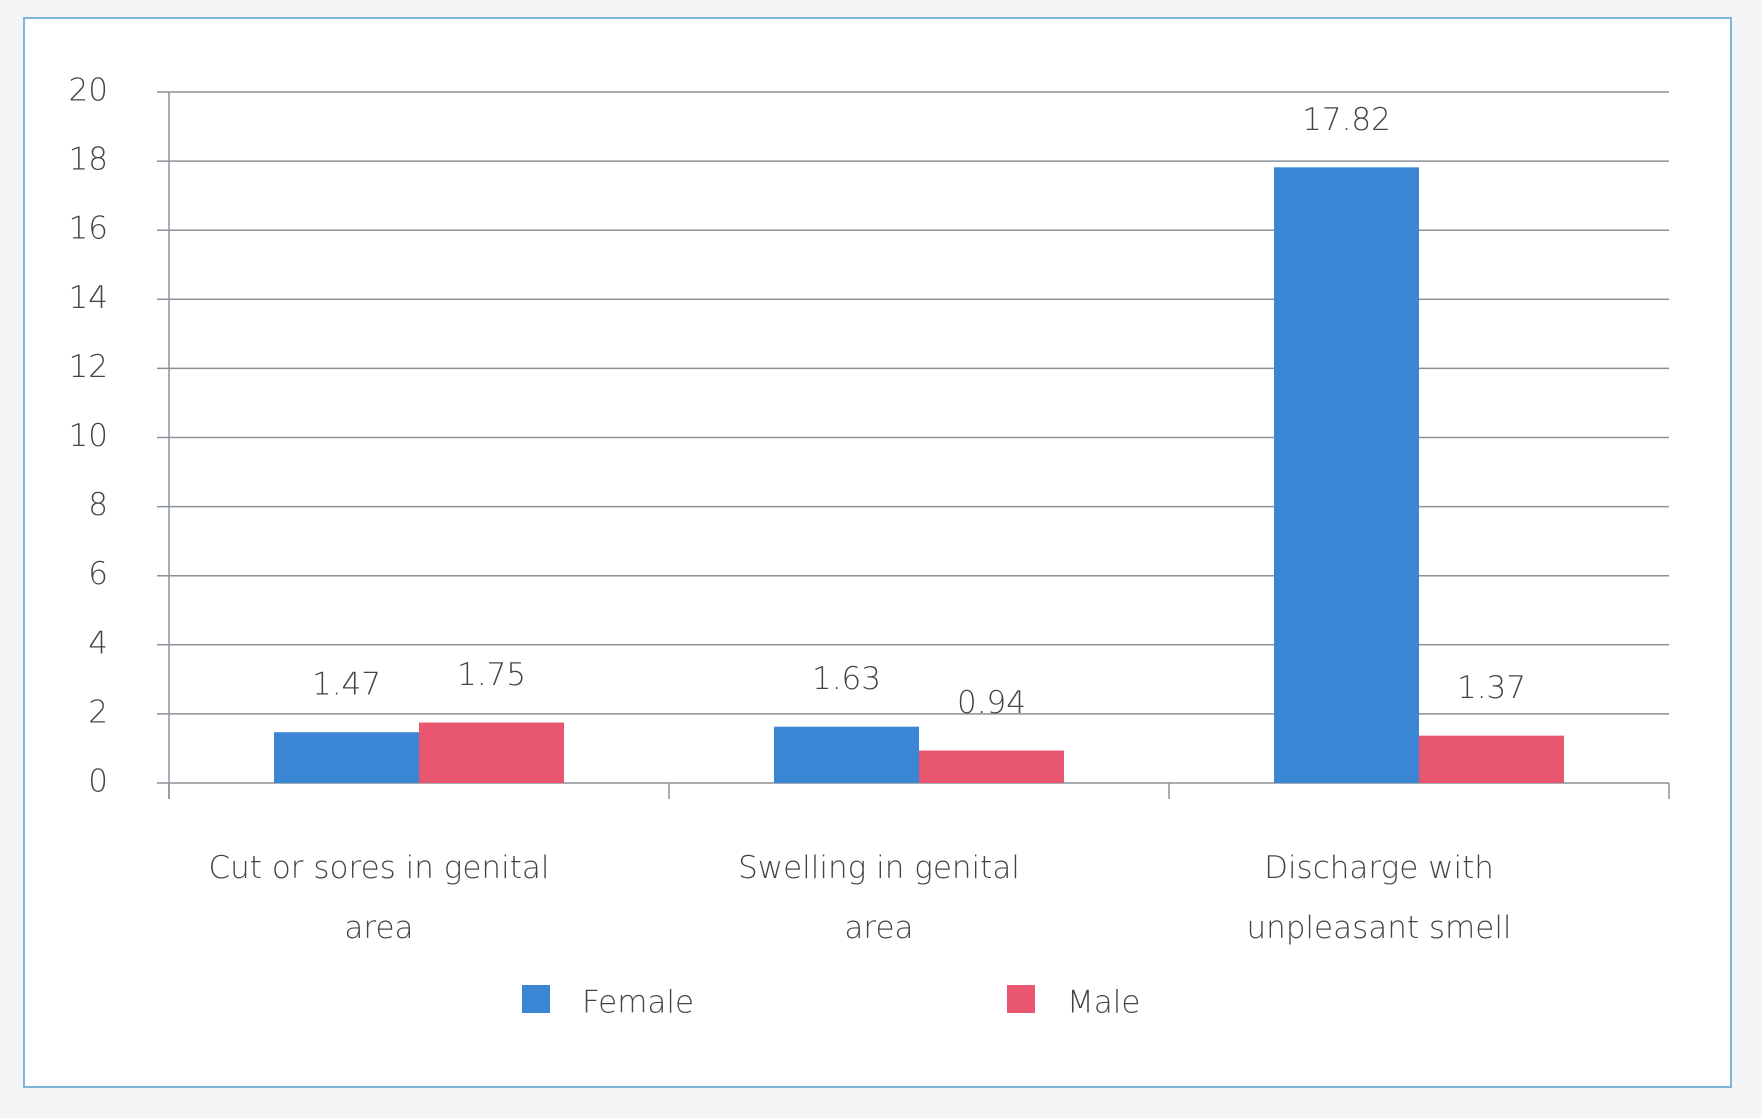  Describe the element at coordinates (638, 1003) in the screenshot. I see `legend-label: Female` at that location.